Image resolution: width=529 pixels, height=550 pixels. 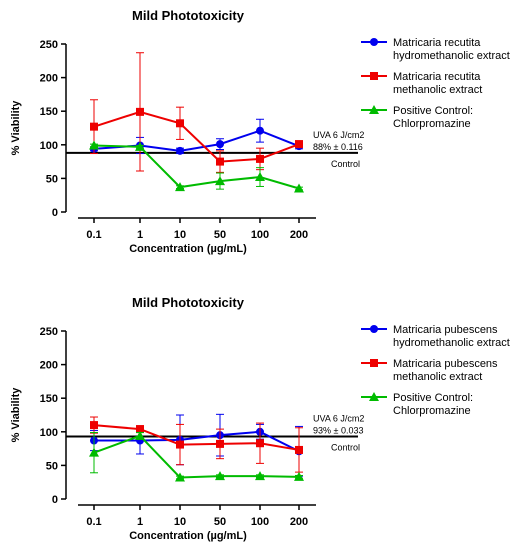 What do you see at coordinates (338, 431) in the screenshot?
I see `reference-label-line2: 93% ± 0.033` at bounding box center [338, 431].